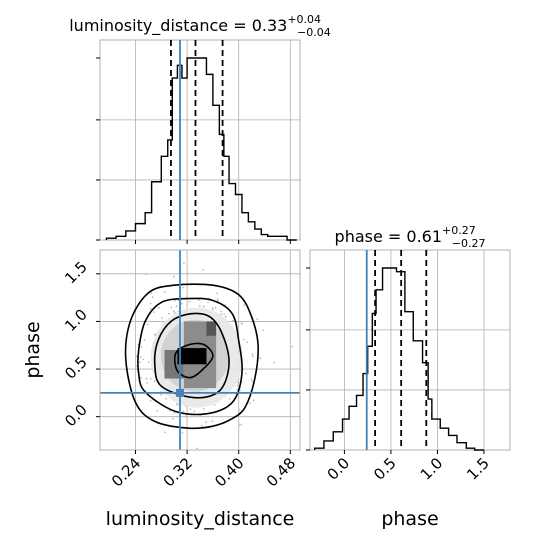  Describe the element at coordinates (339, 469) in the screenshot. I see `x-tick-label: 0.0` at that location.